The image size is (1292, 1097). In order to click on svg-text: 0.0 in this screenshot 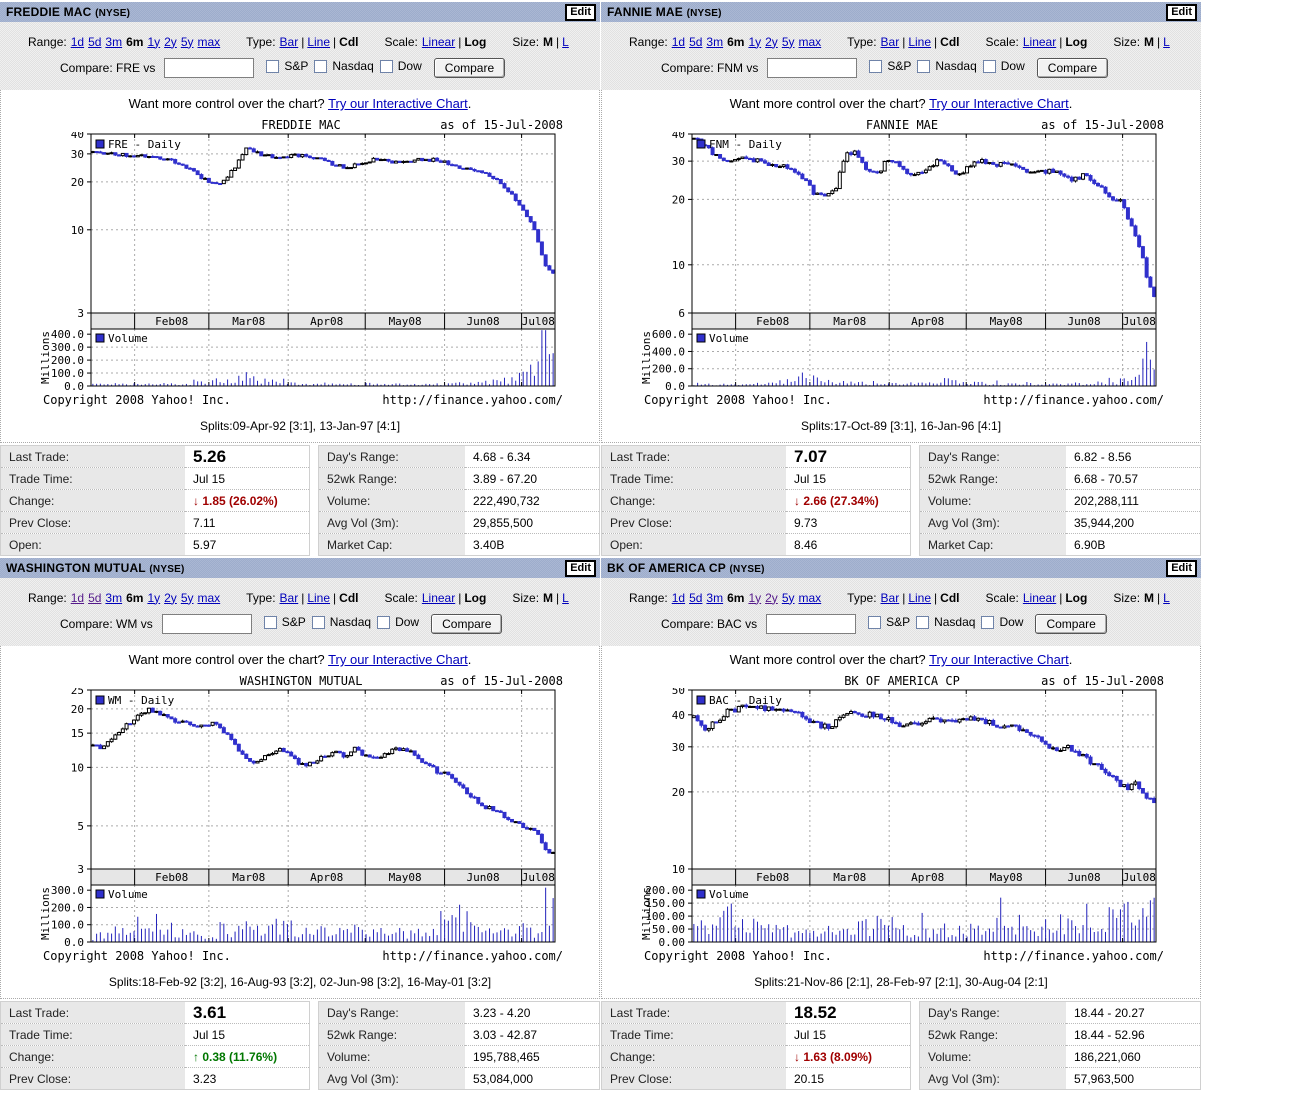, I will do `click(74, 385)`.